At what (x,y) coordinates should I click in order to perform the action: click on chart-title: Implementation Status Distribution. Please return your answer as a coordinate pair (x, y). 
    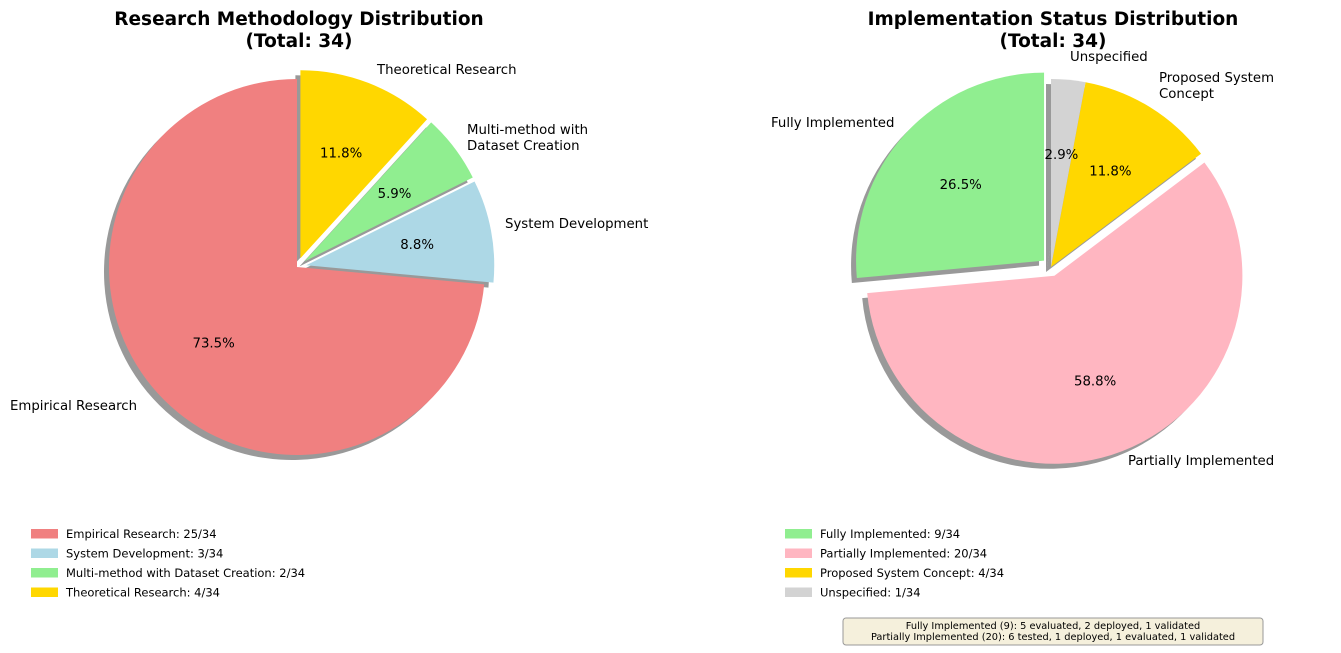
    Looking at the image, I should click on (1053, 19).